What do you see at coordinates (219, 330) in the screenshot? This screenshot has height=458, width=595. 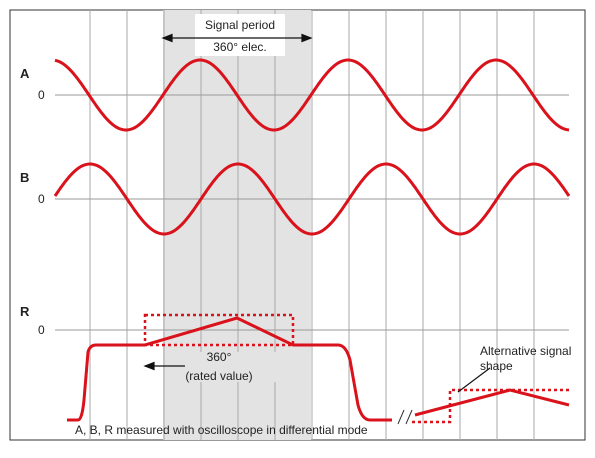 I see `tolerance-box` at bounding box center [219, 330].